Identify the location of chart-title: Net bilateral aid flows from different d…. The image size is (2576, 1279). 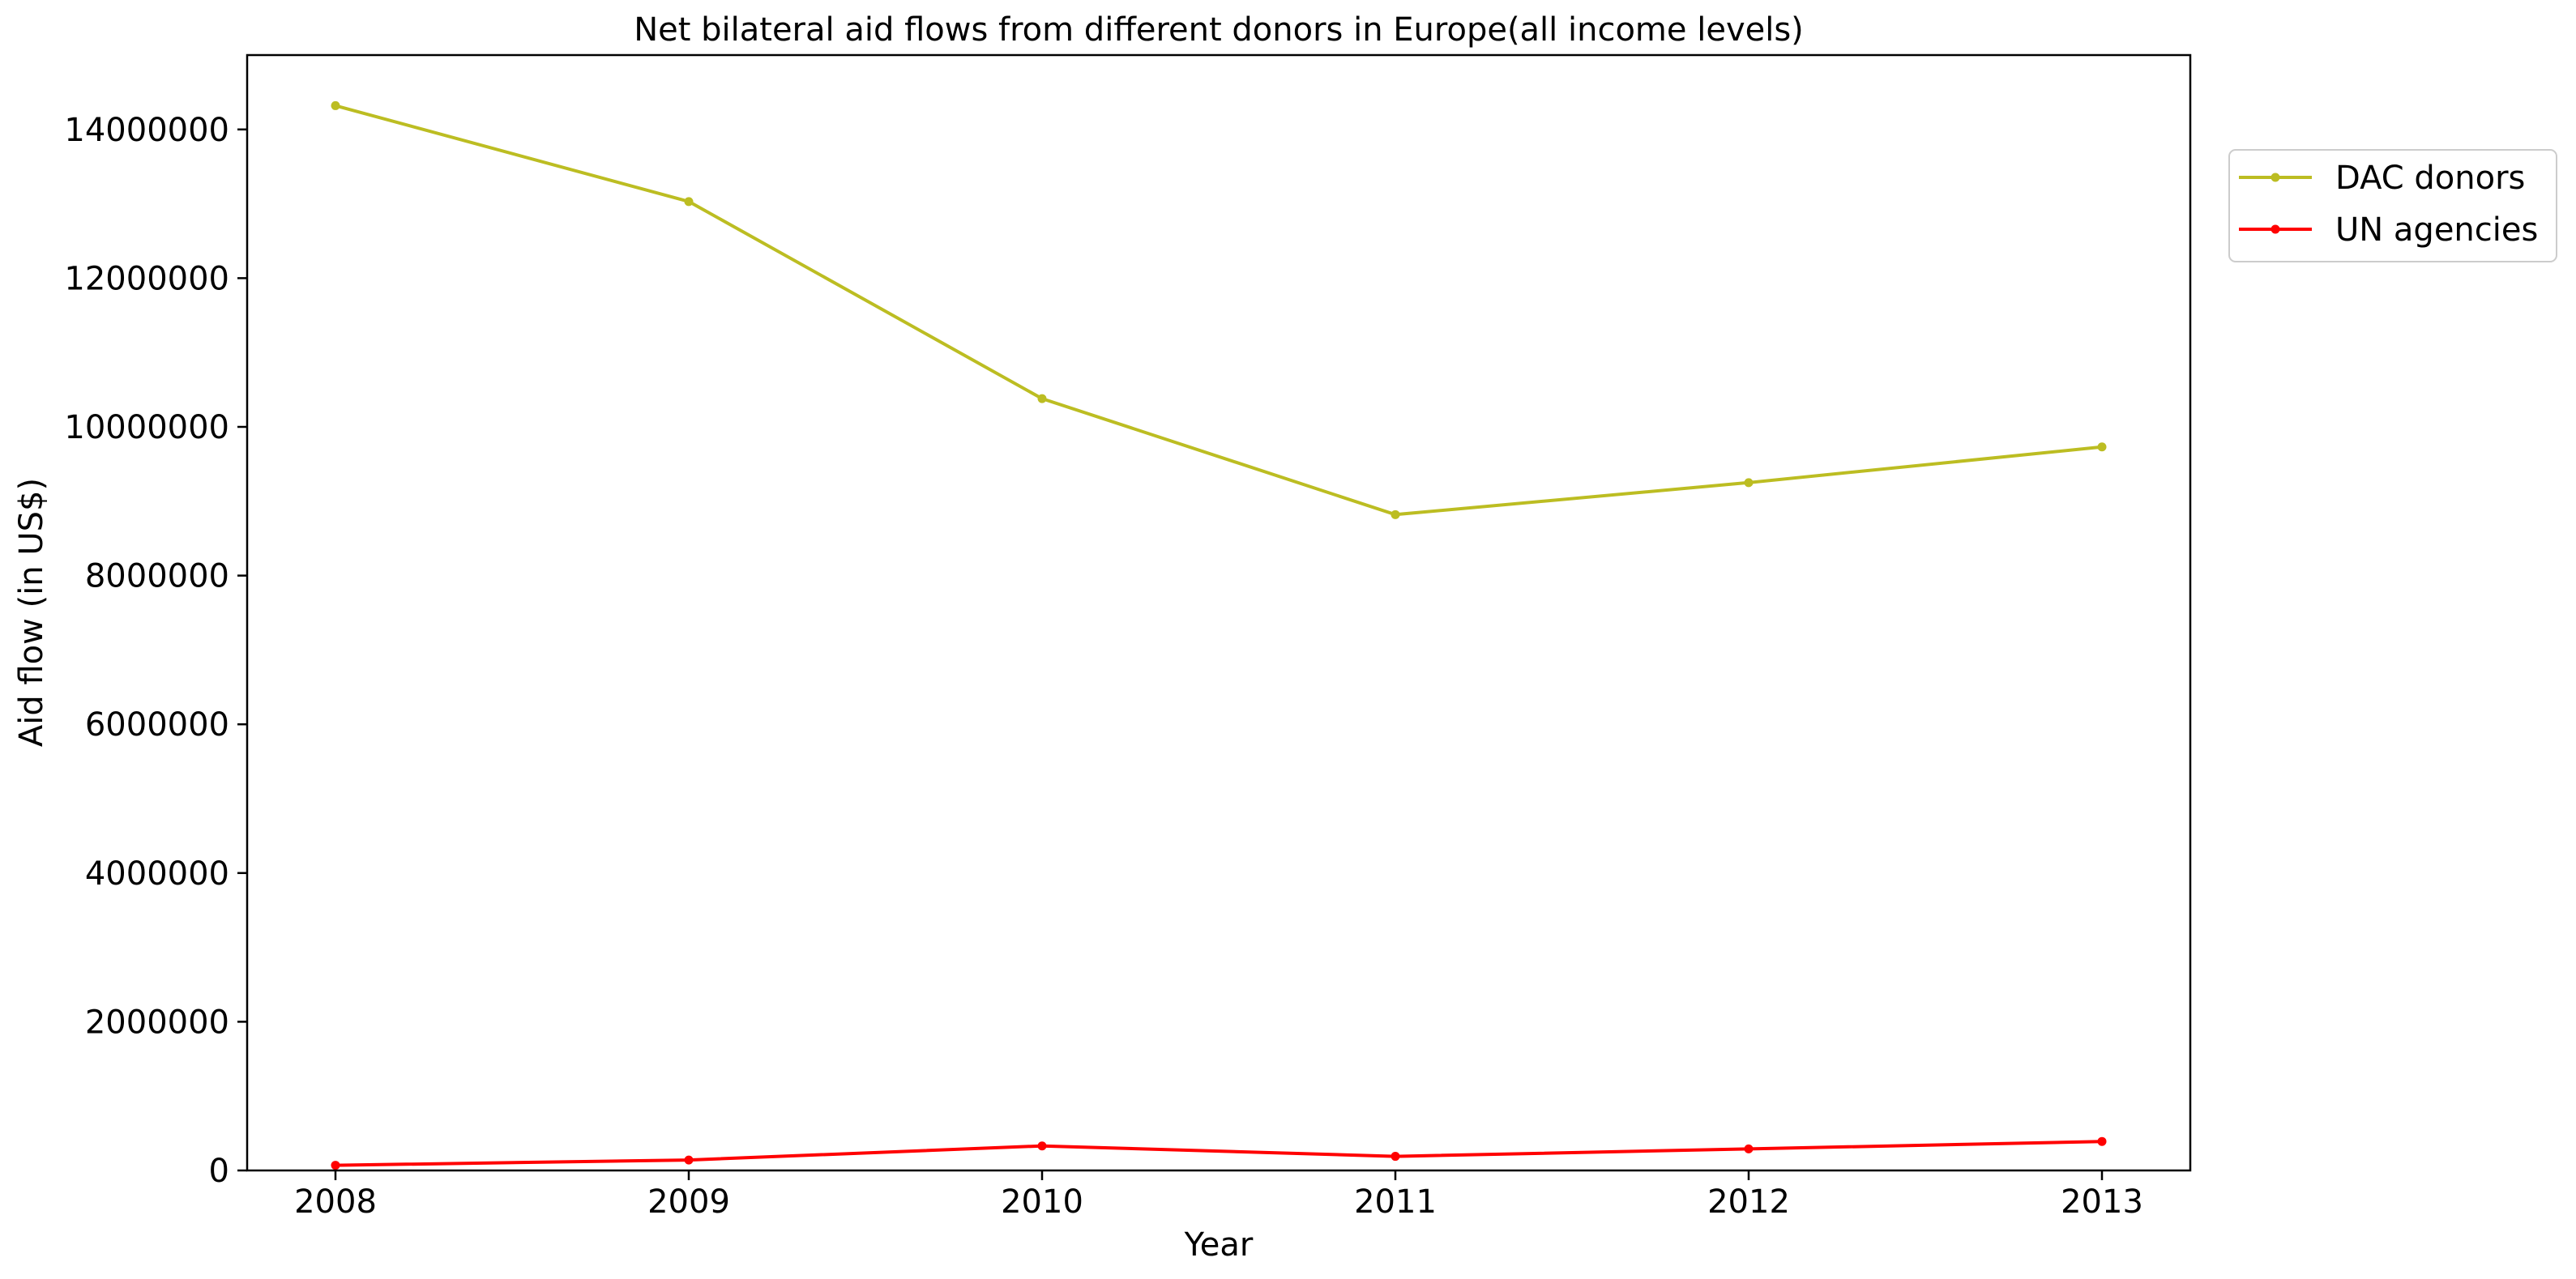
(1219, 30).